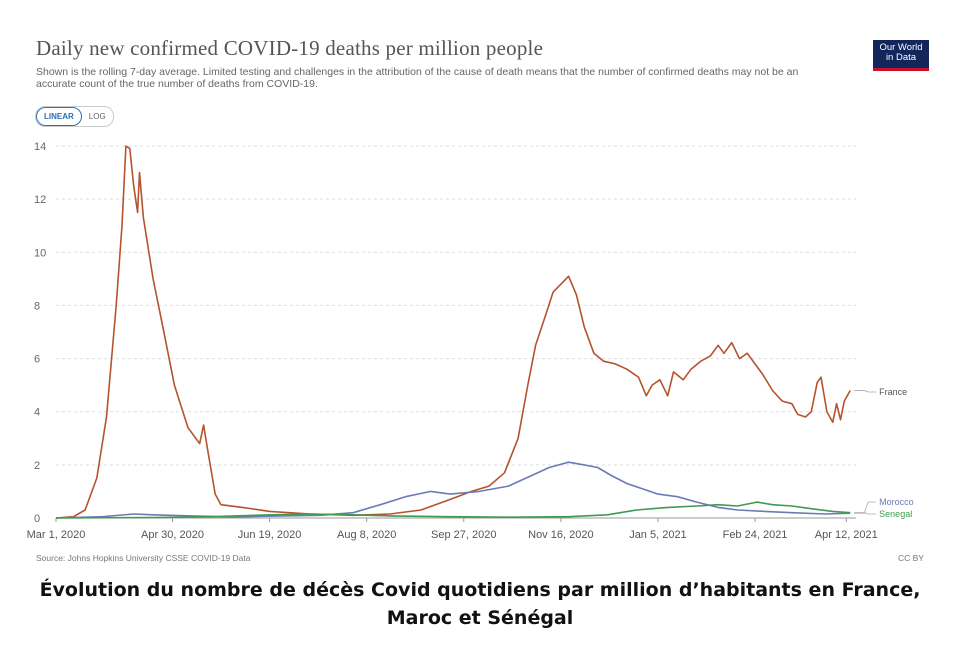 Image resolution: width=960 pixels, height=646 pixels. Describe the element at coordinates (56, 535) in the screenshot. I see `x-tick-label: Mar 1, 2020` at that location.